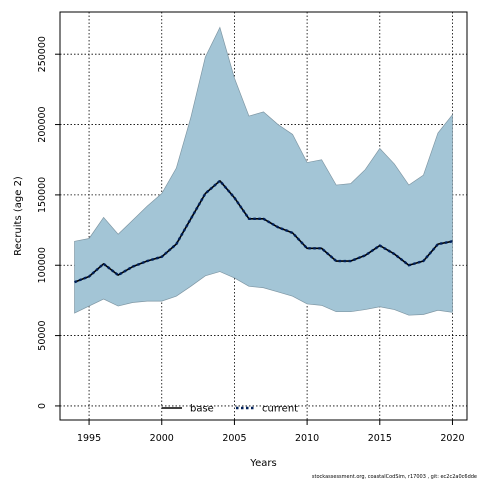 The width and height of the screenshot is (480, 480). Describe the element at coordinates (380, 438) in the screenshot. I see `x-tick-label: 2015` at that location.